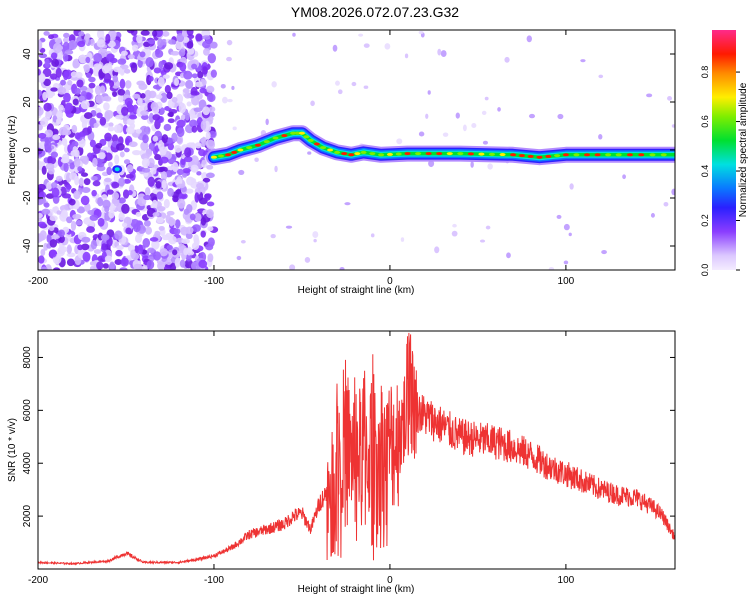 This screenshot has height=600, width=750. Describe the element at coordinates (705, 121) in the screenshot. I see `colorbar-tick-label: 0.6` at that location.